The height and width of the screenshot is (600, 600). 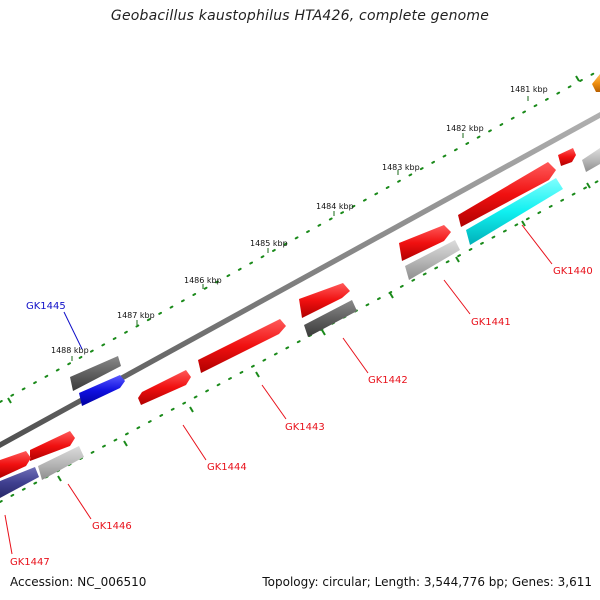 What do you see at coordinates (61, 463) in the screenshot?
I see `gene-gk1446-grey` at bounding box center [61, 463].